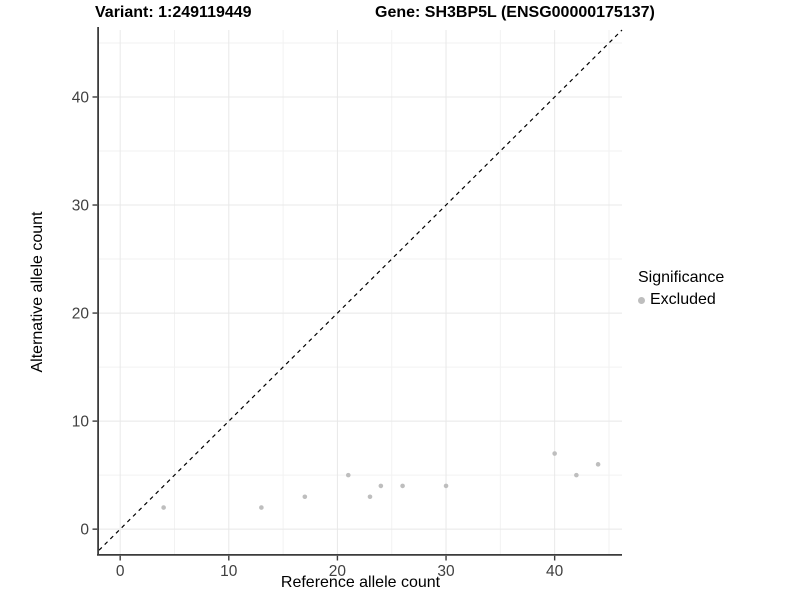 Image resolution: width=800 pixels, height=600 pixels. Describe the element at coordinates (681, 277) in the screenshot. I see `legend-title: Significance` at that location.